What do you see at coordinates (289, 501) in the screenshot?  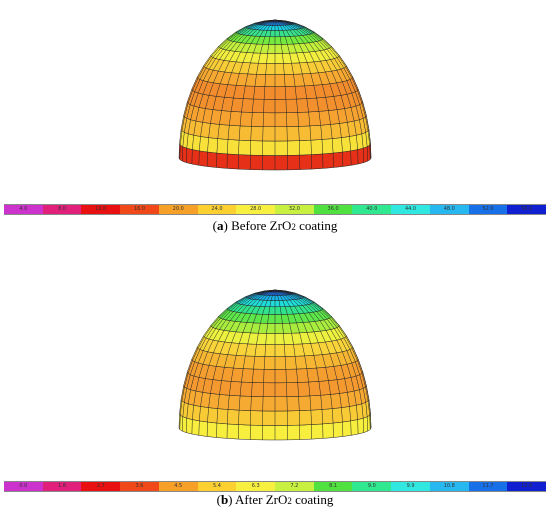 I see `caption-b-sub: 2` at bounding box center [289, 501].